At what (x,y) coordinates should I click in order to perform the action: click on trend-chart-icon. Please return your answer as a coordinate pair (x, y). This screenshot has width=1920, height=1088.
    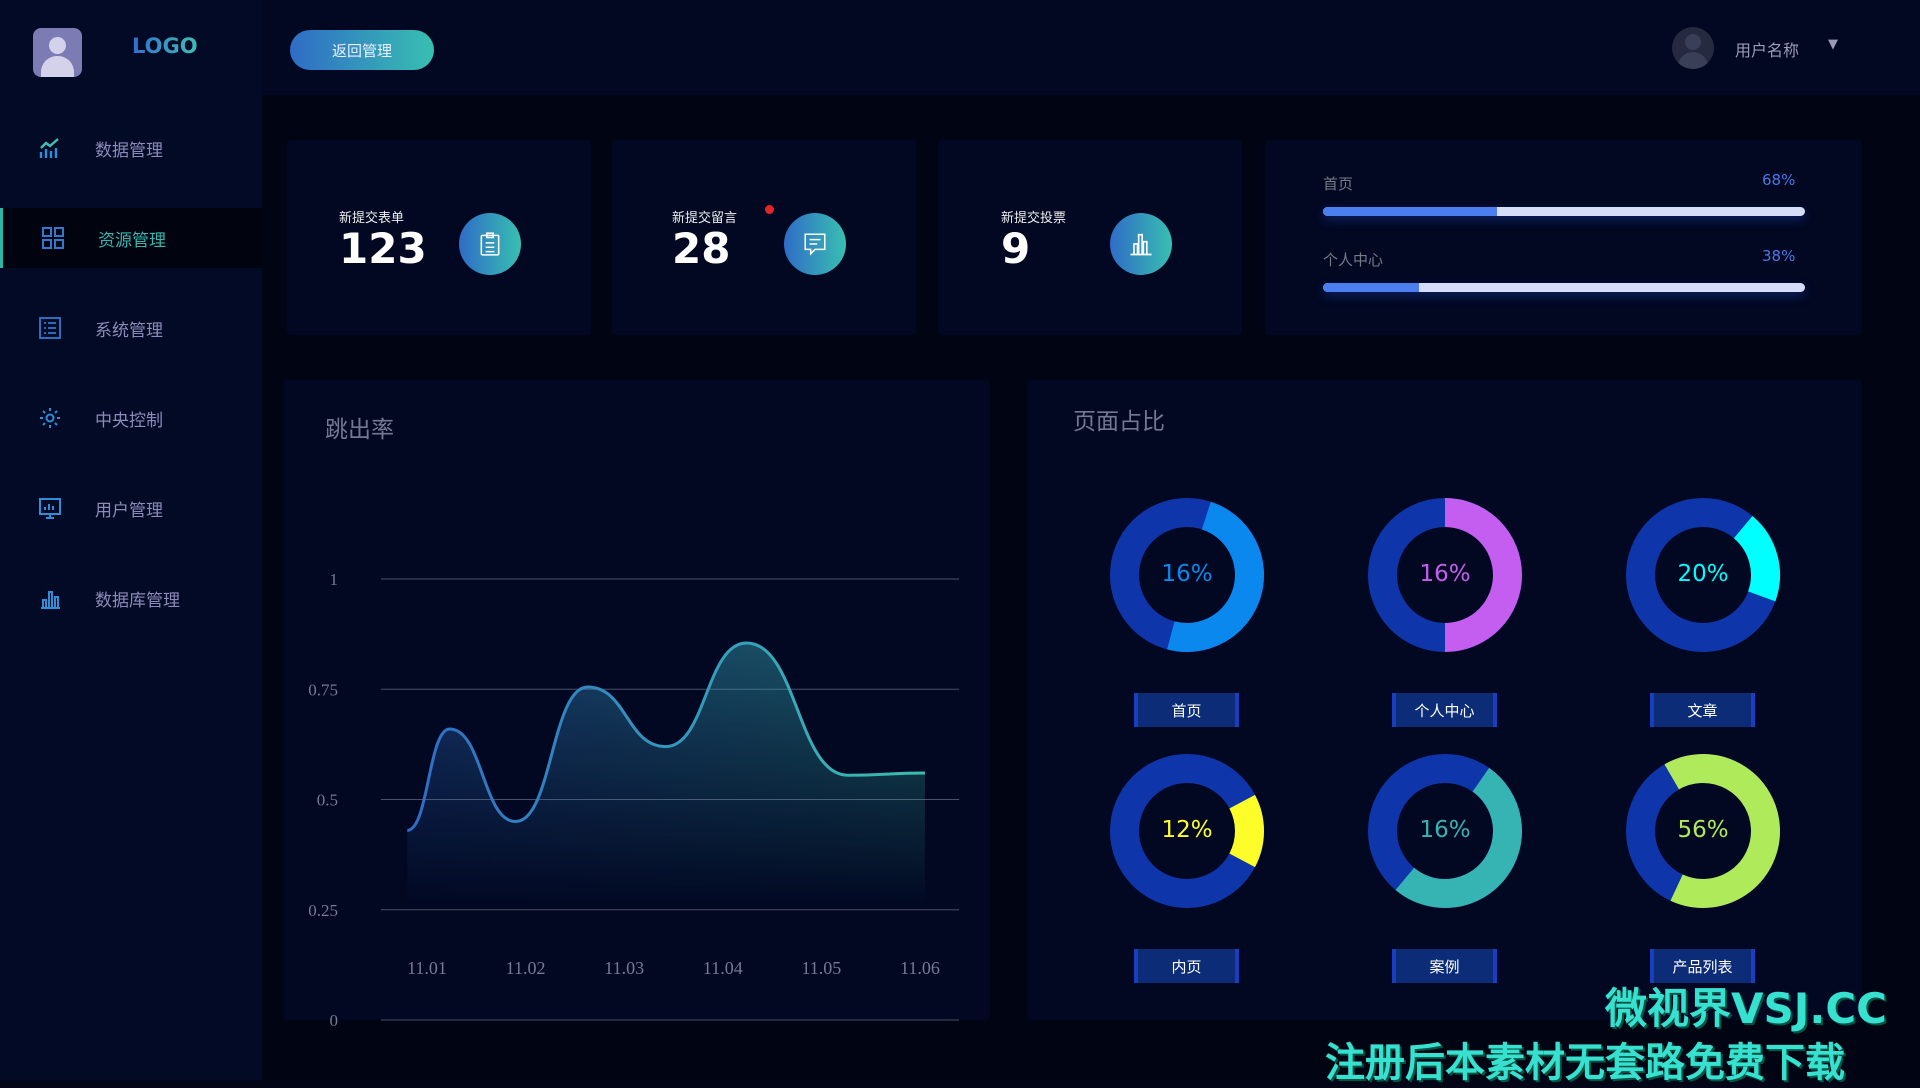
    Looking at the image, I should click on (50, 148).